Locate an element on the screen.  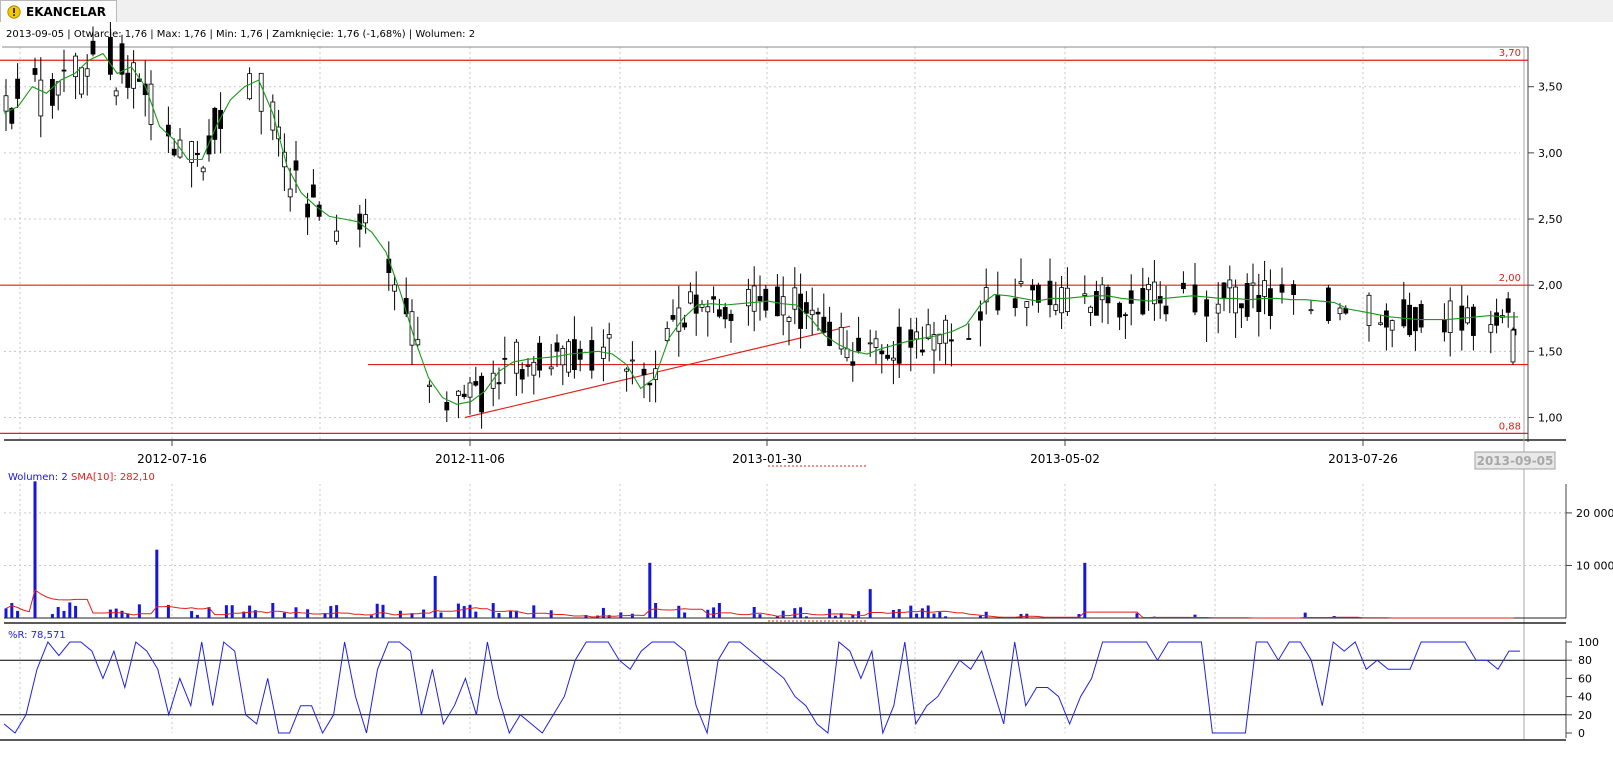
volume-y-tick-label: 20 000 is located at coordinates (1594, 513).